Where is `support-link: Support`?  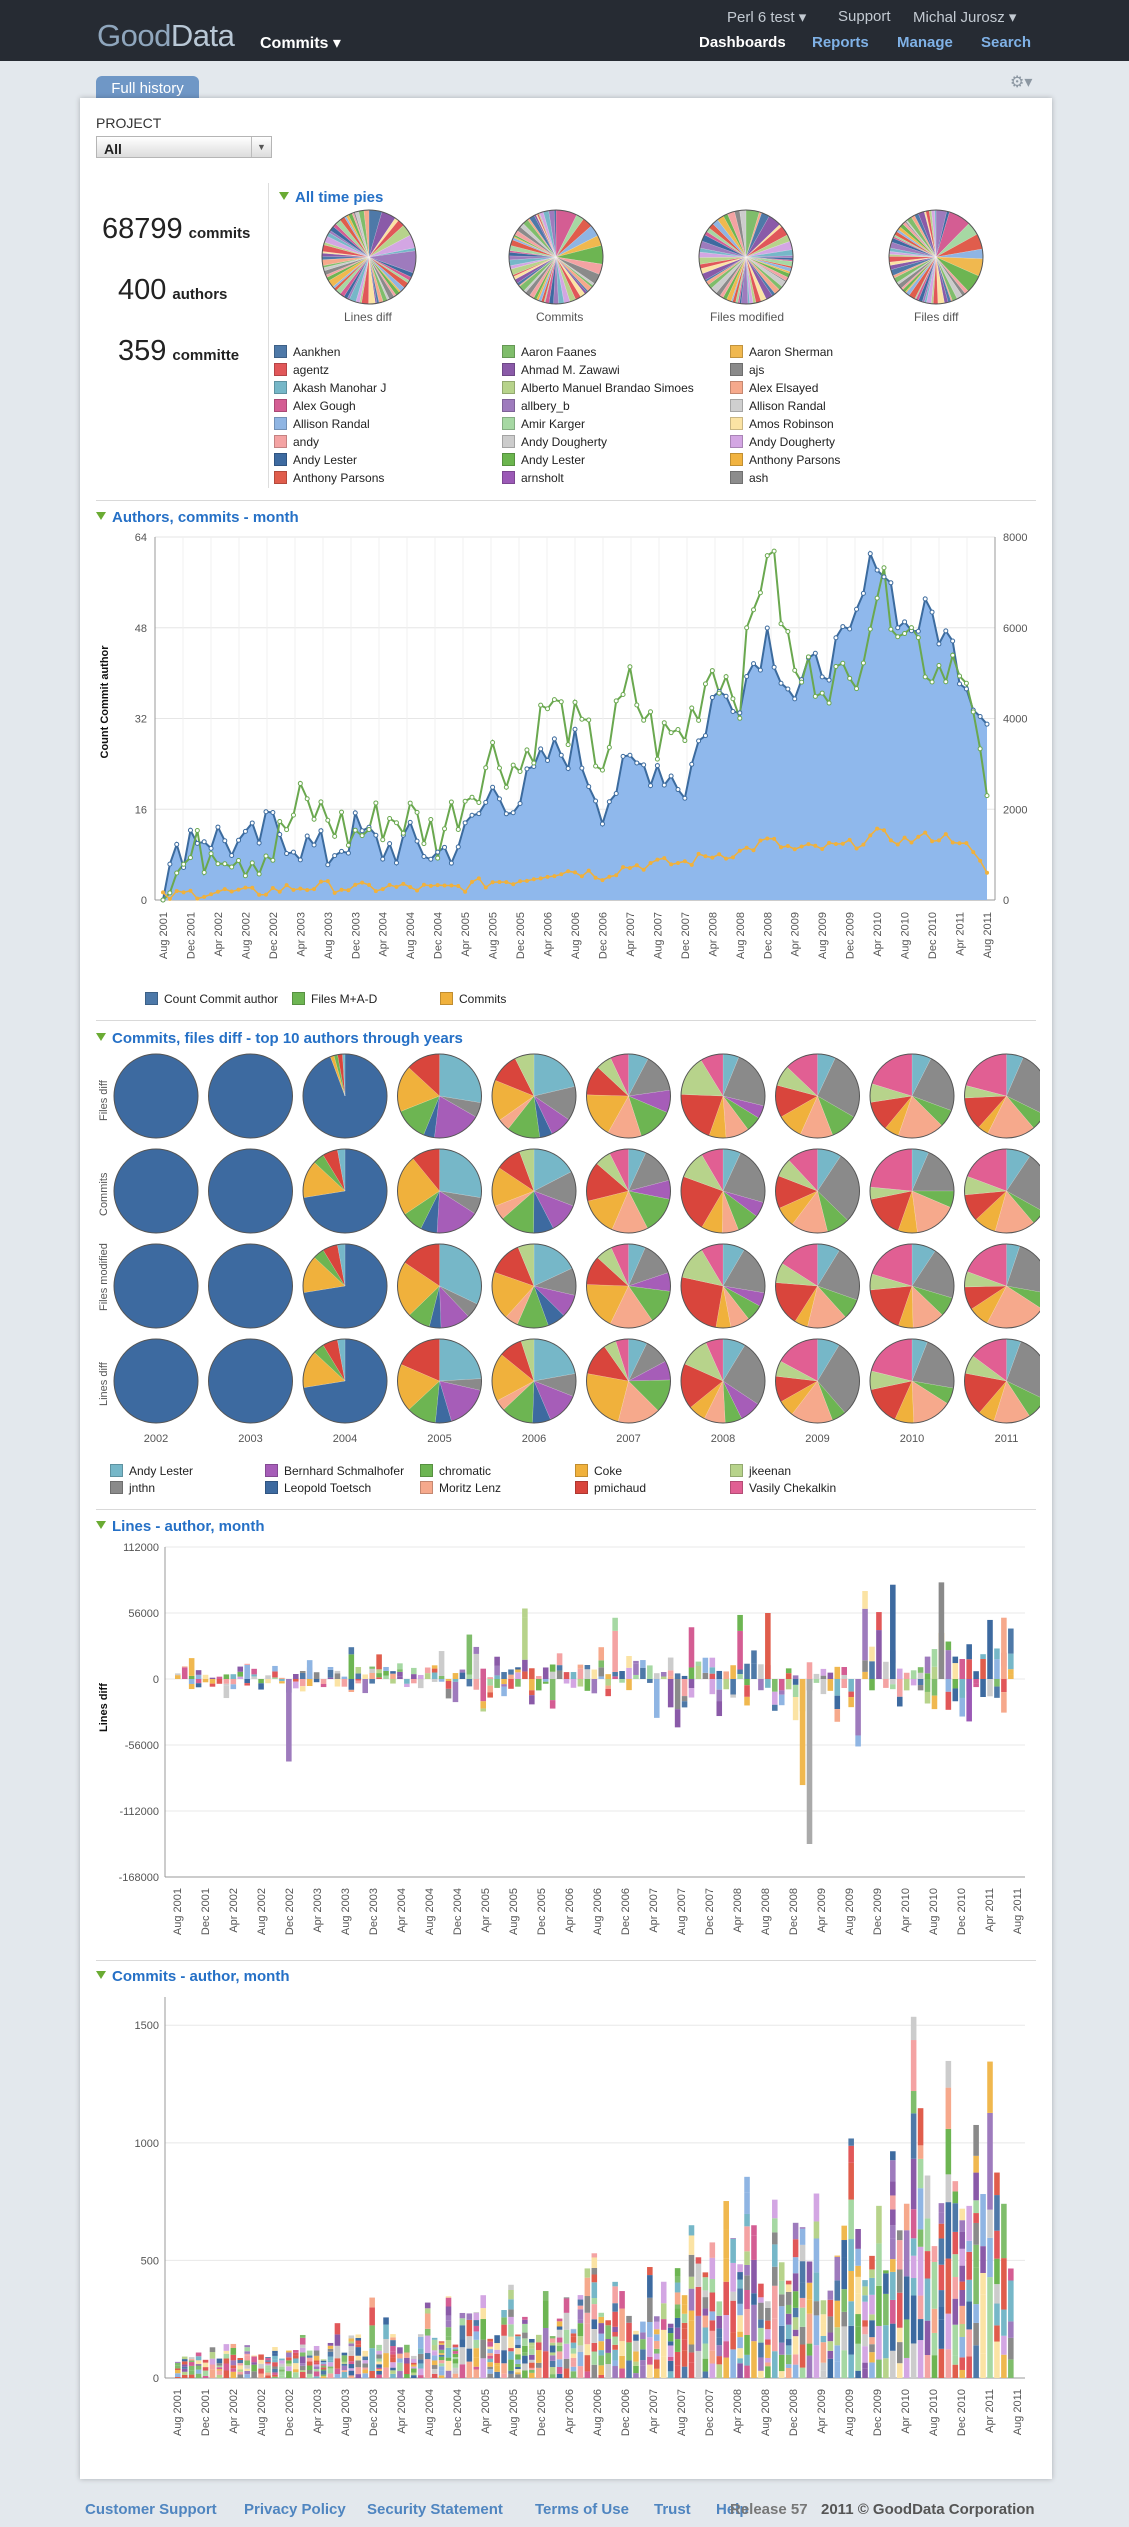
support-link: Support is located at coordinates (864, 16).